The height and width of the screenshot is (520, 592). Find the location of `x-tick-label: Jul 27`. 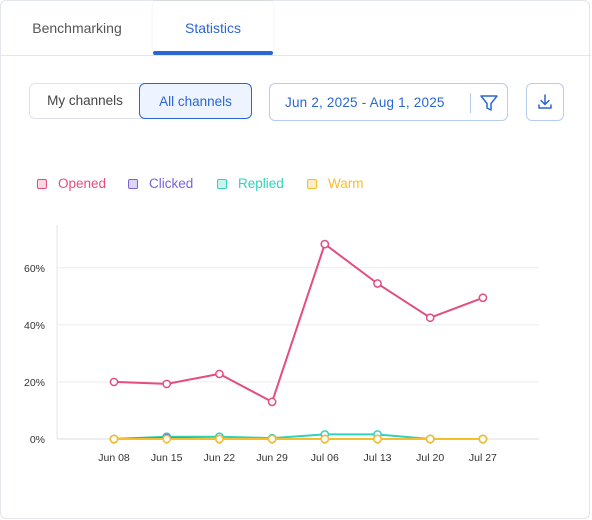

x-tick-label: Jul 27 is located at coordinates (483, 458).